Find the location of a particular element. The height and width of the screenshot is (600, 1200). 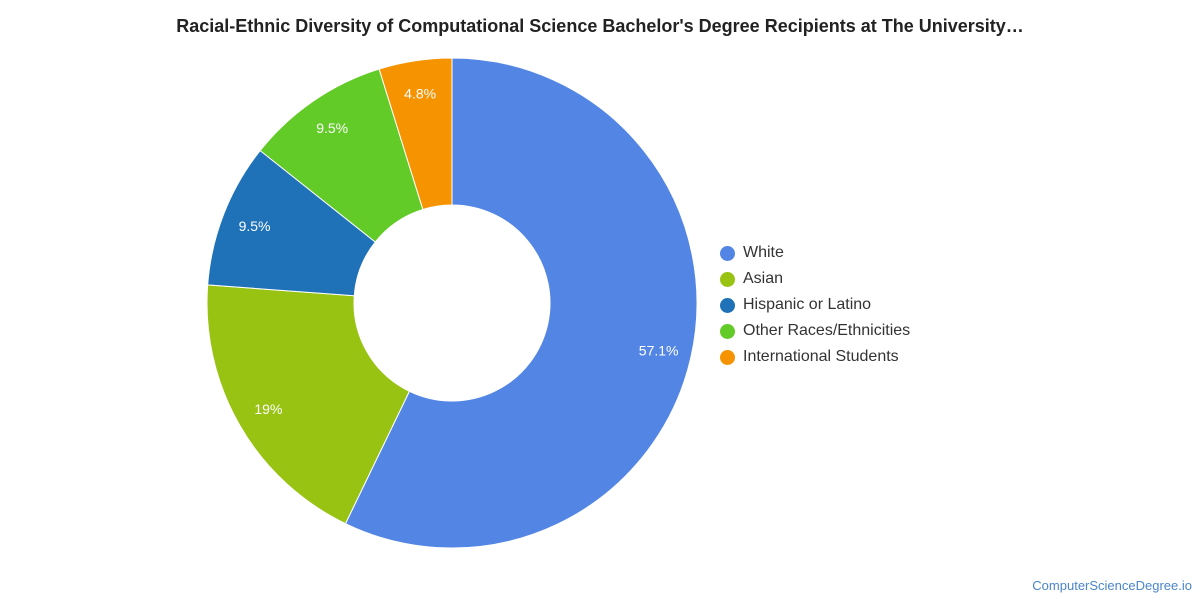

legend-label-asian: Asian is located at coordinates (763, 278).